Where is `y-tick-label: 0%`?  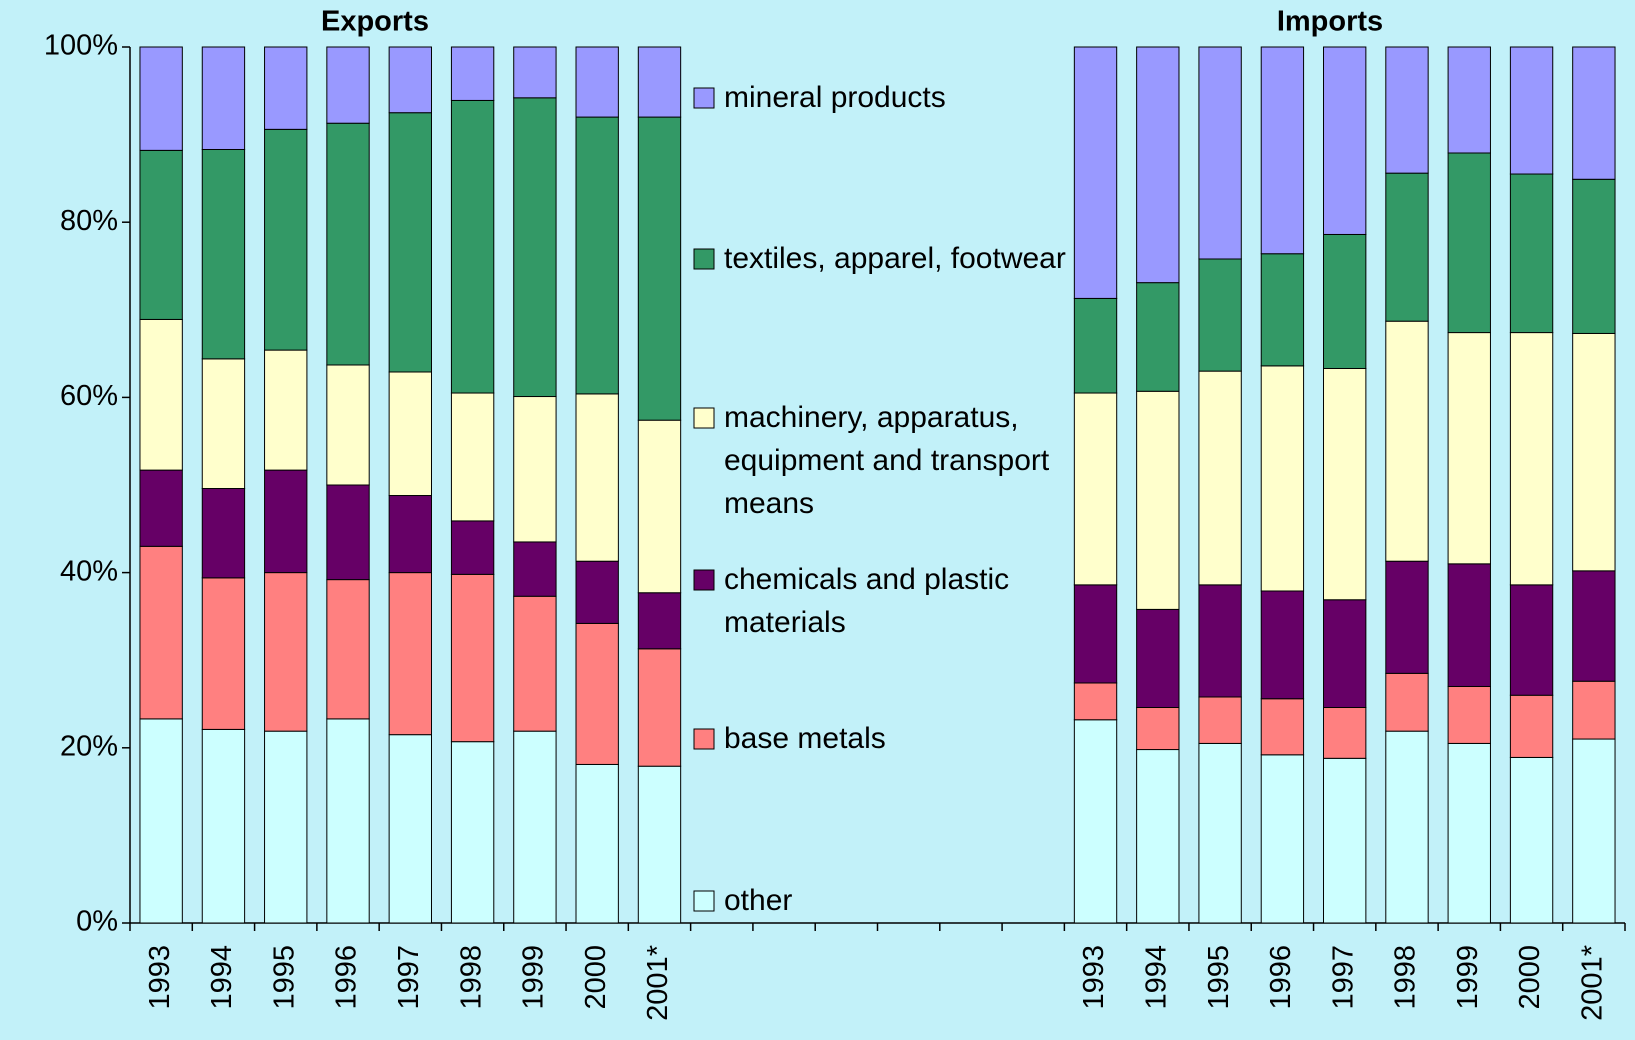
y-tick-label: 0% is located at coordinates (97, 922).